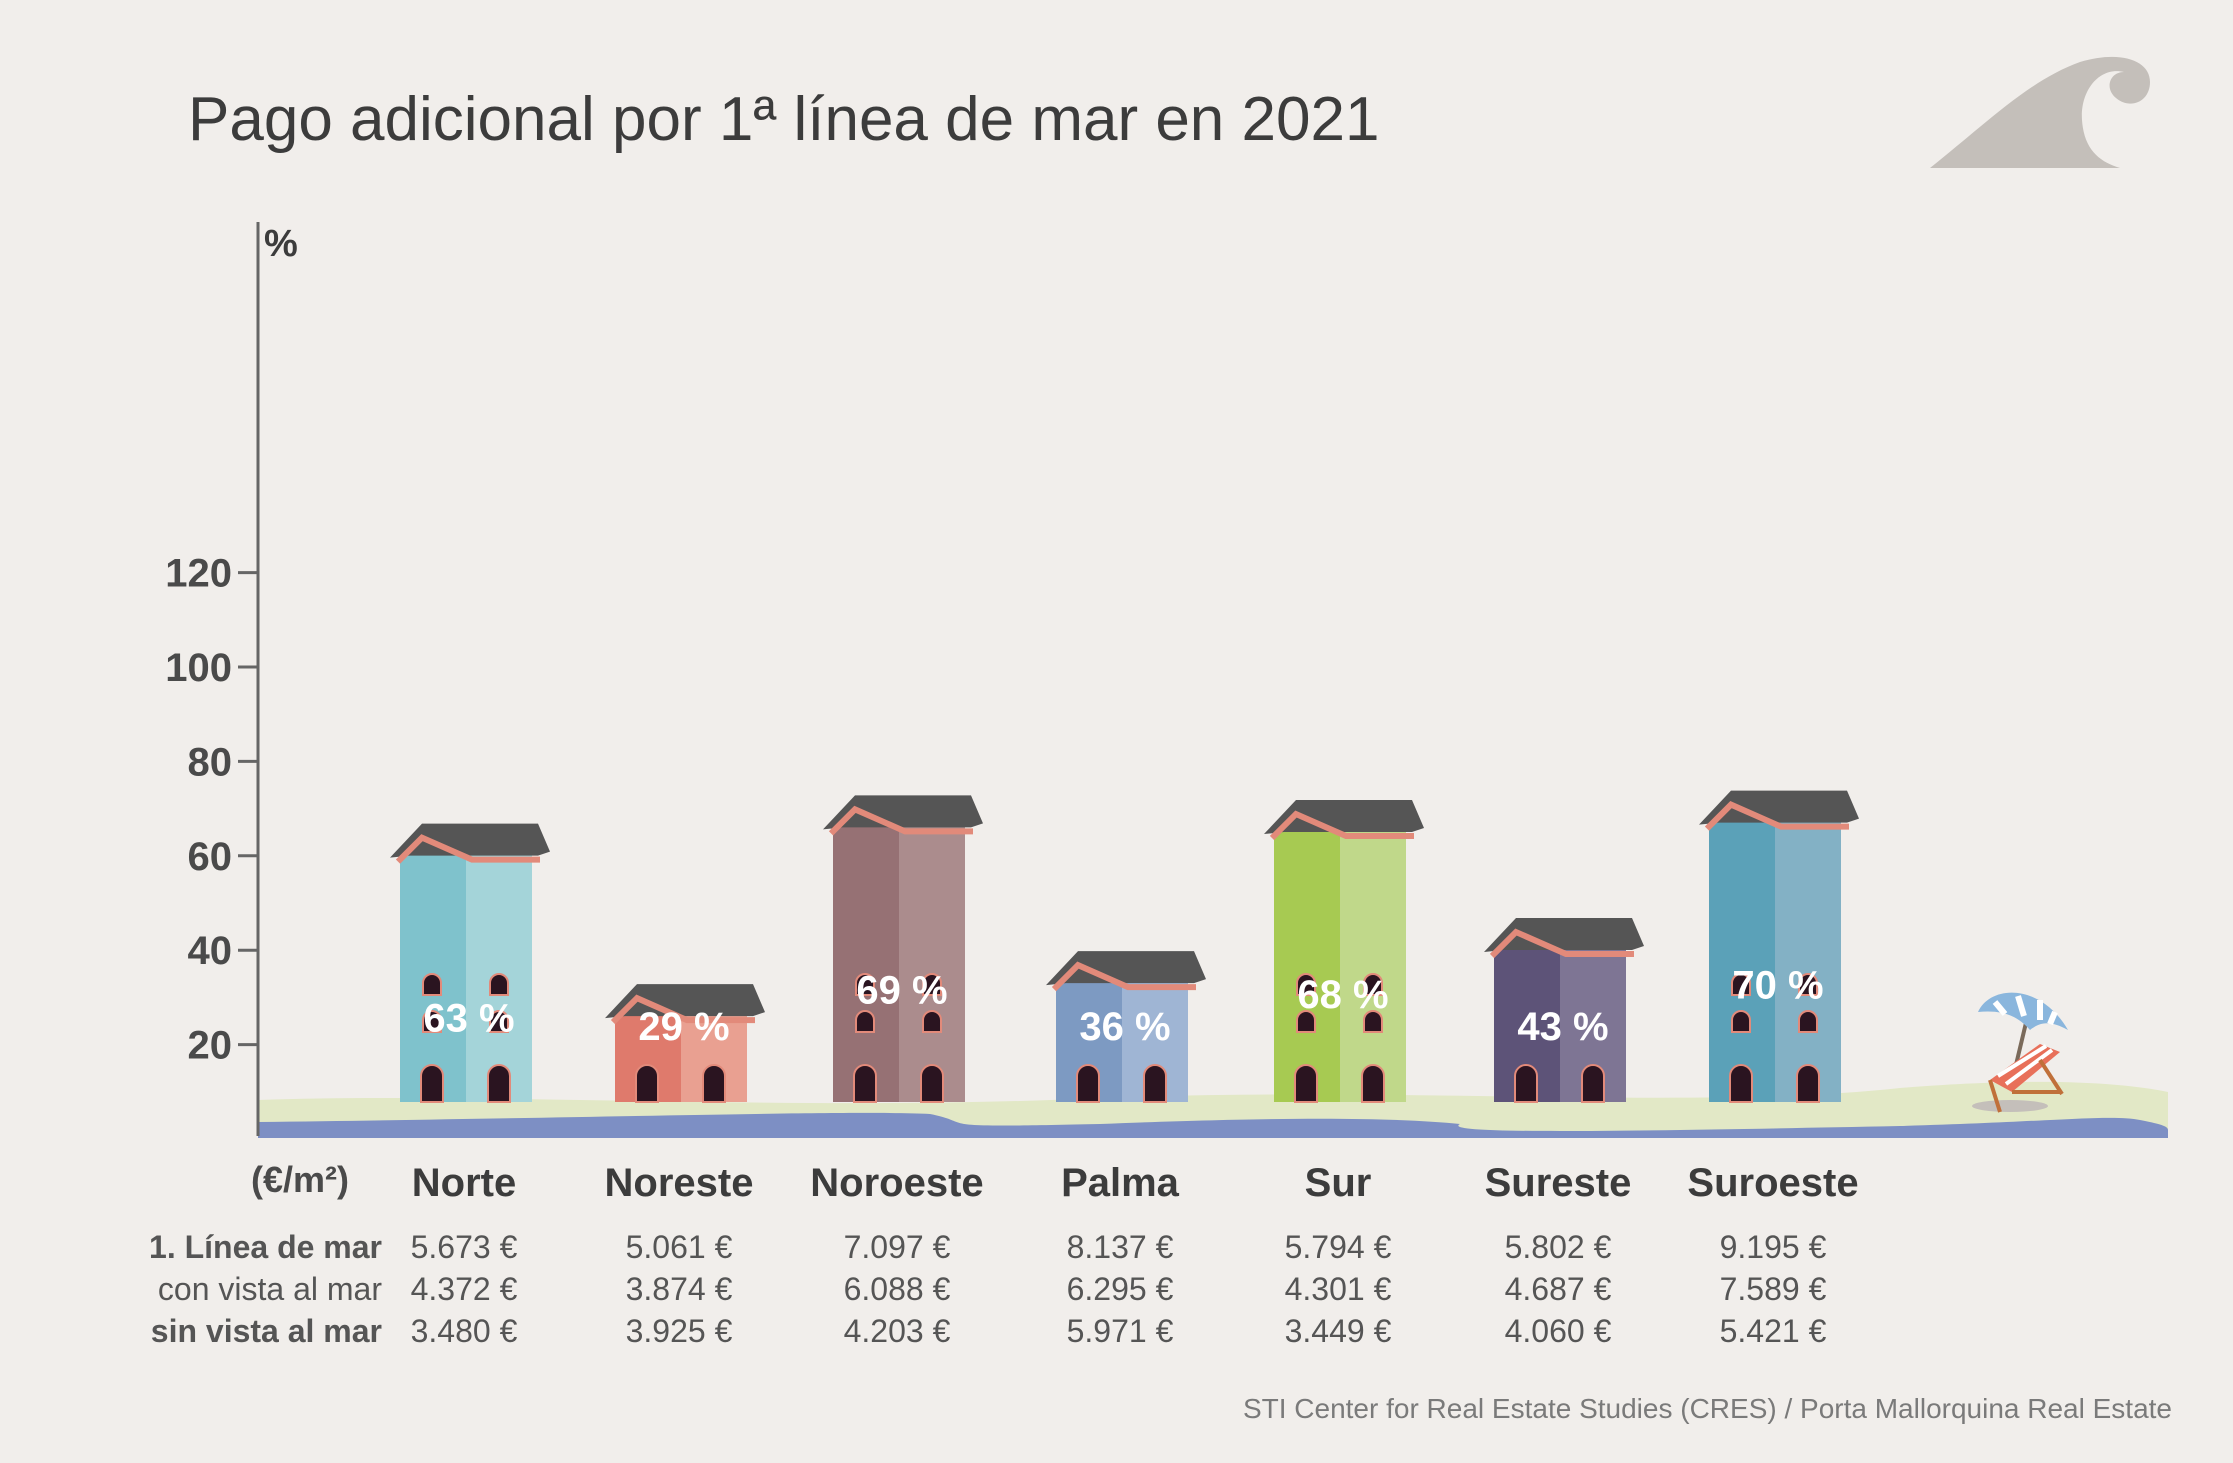  I want to click on sea-strip, so click(1213, 1125).